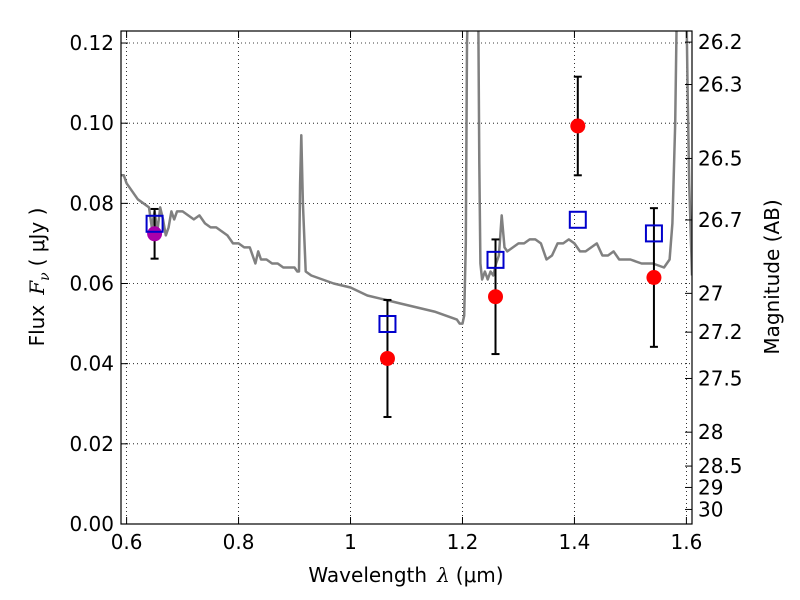  I want to click on magnitude-tick-label: 27, so click(710, 293).